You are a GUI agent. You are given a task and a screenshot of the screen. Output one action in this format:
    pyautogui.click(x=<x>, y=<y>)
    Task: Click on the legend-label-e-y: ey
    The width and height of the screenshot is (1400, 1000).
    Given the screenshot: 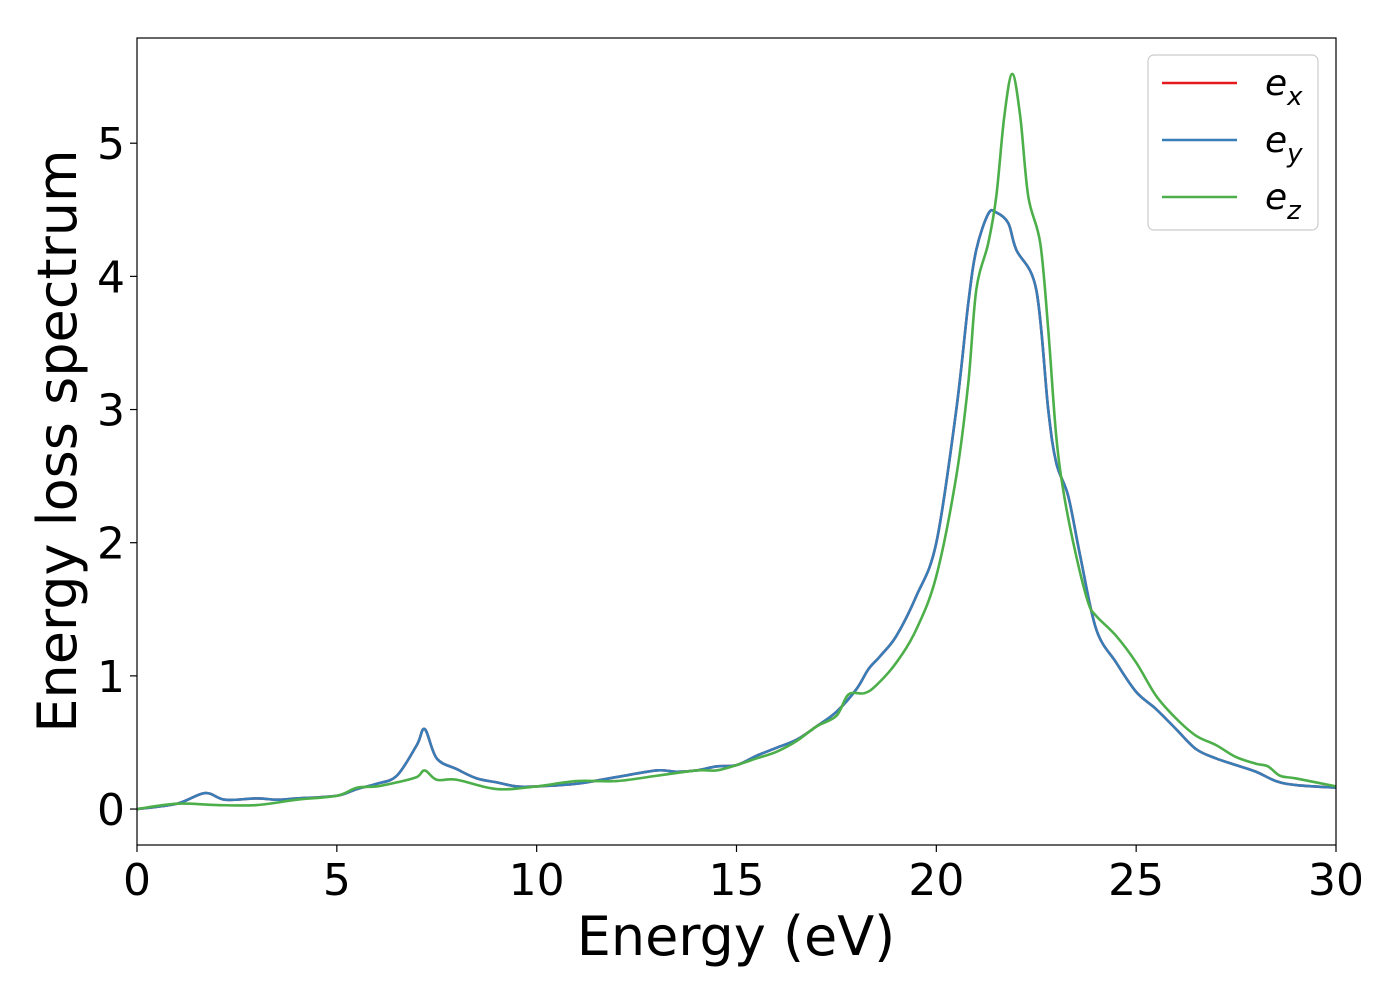 What is the action you would take?
    pyautogui.click(x=1284, y=144)
    